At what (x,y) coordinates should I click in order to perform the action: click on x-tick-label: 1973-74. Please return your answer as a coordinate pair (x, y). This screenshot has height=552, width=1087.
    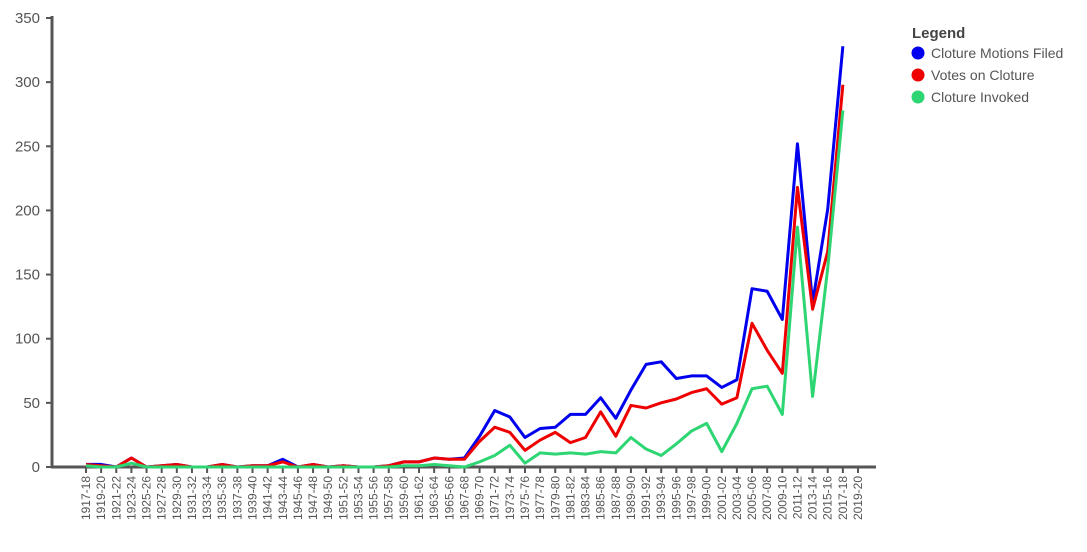
    Looking at the image, I should click on (510, 498).